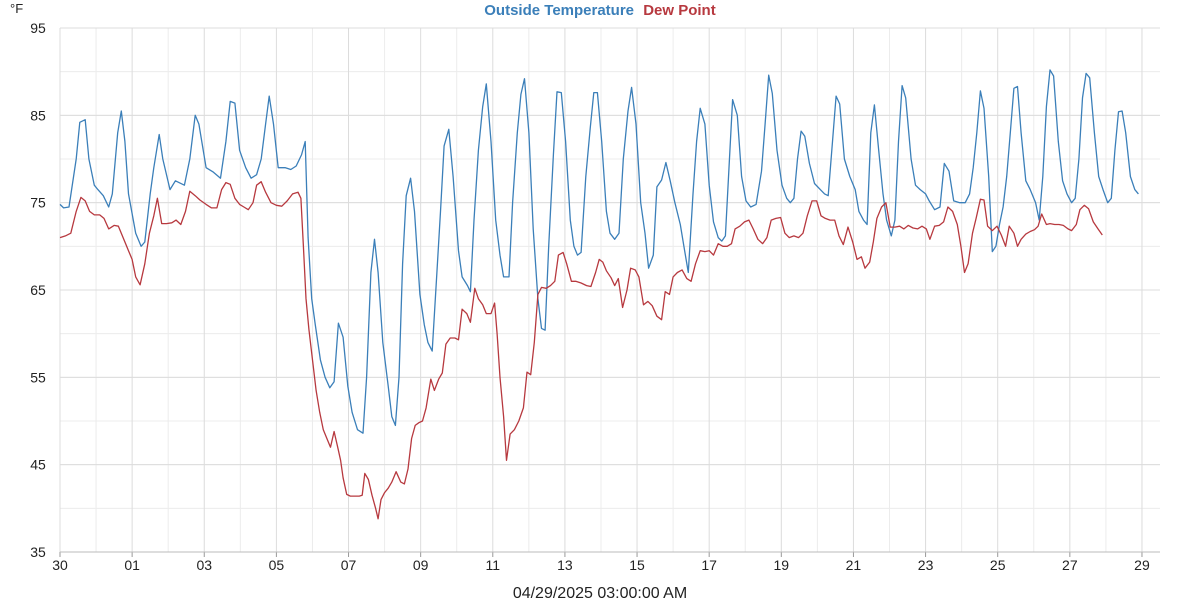 The image size is (1200, 600). Describe the element at coordinates (565, 565) in the screenshot. I see `x-tick-label: 13` at that location.